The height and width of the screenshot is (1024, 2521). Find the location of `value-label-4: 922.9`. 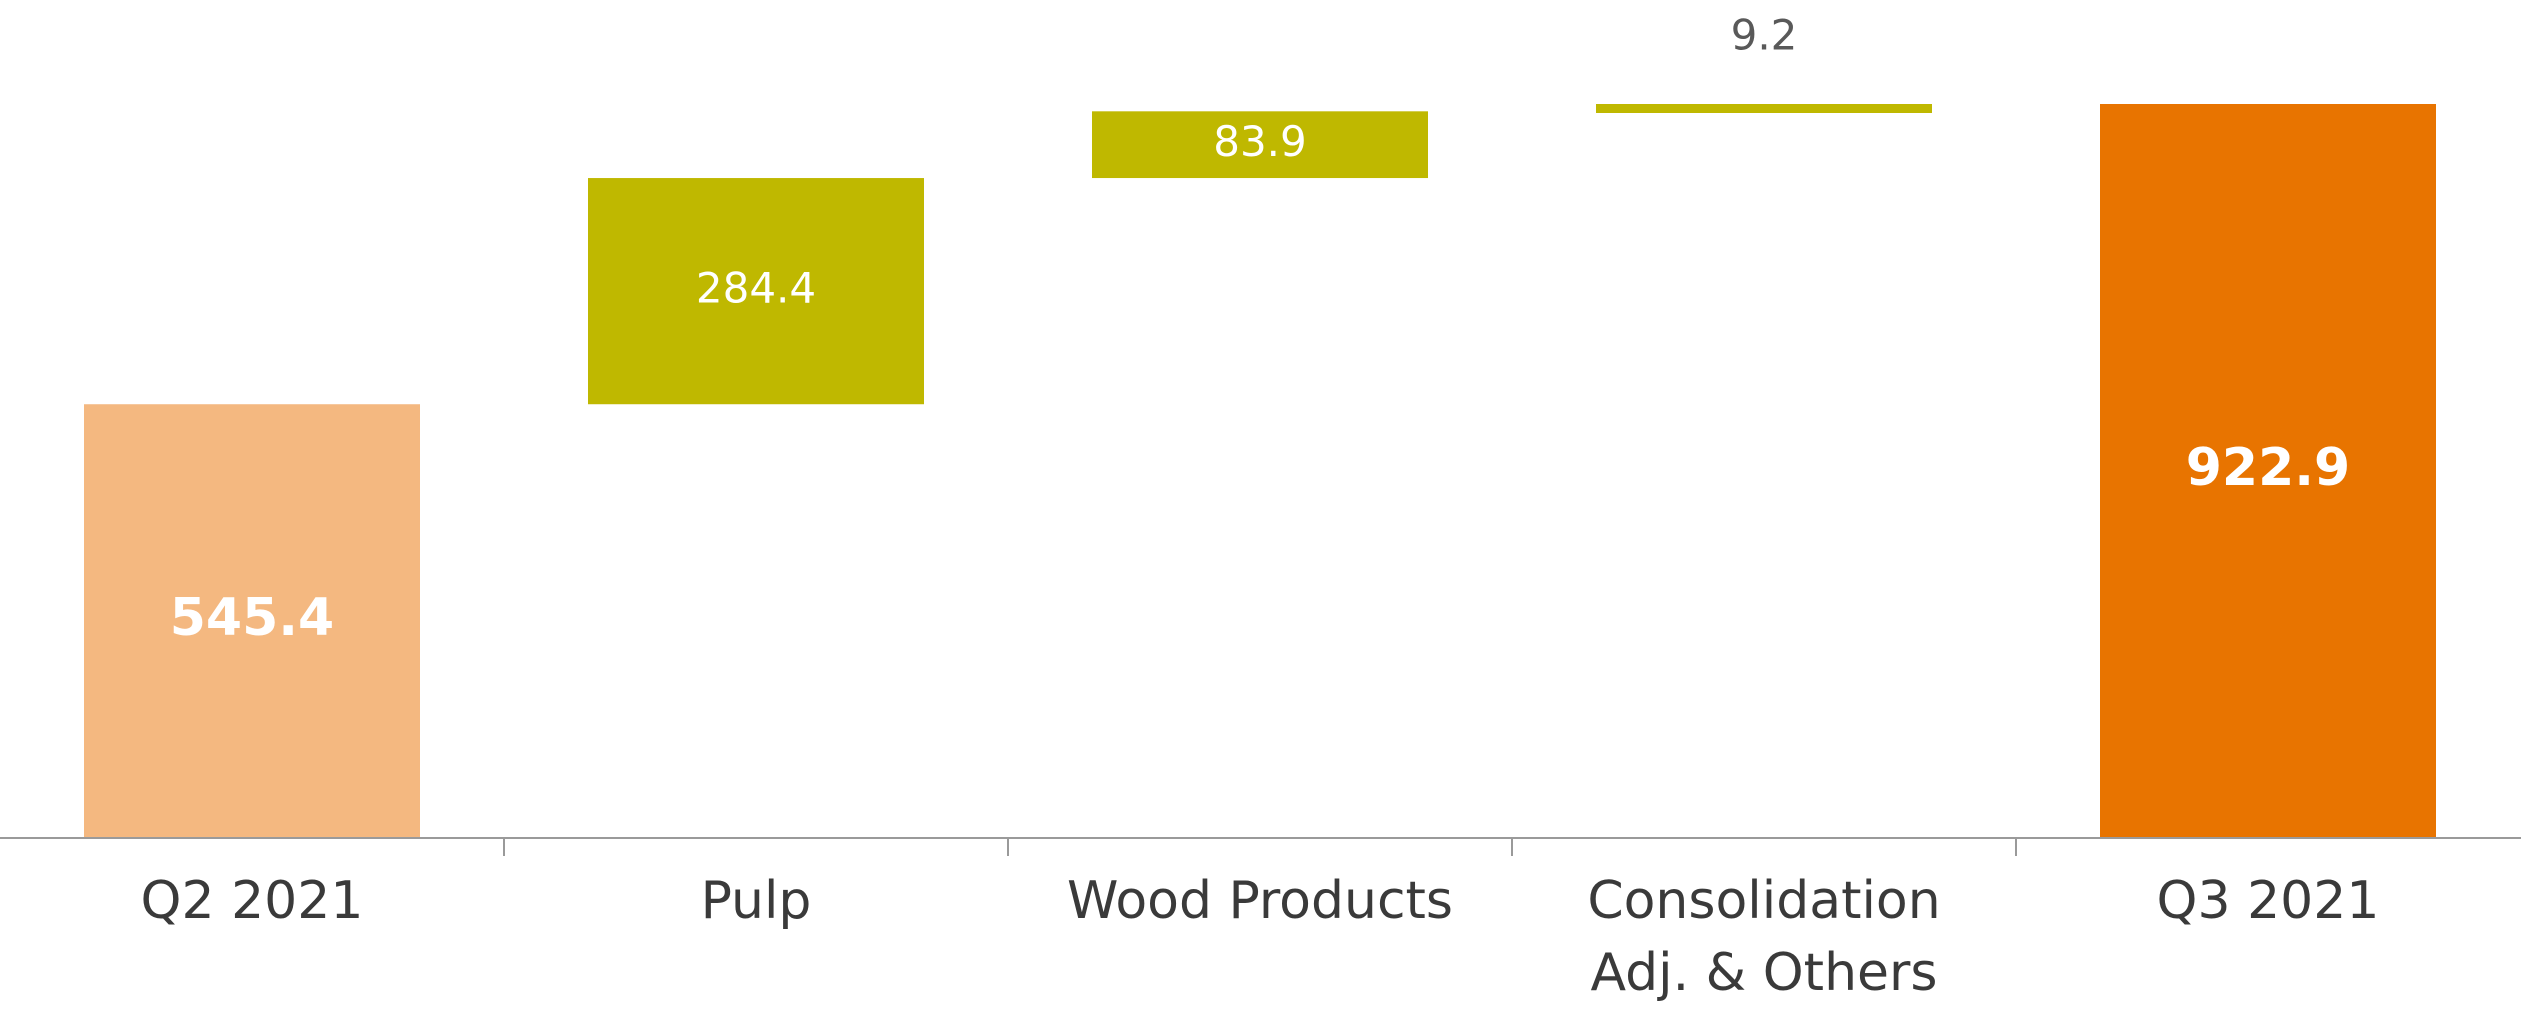

value-label-4: 922.9 is located at coordinates (2268, 468).